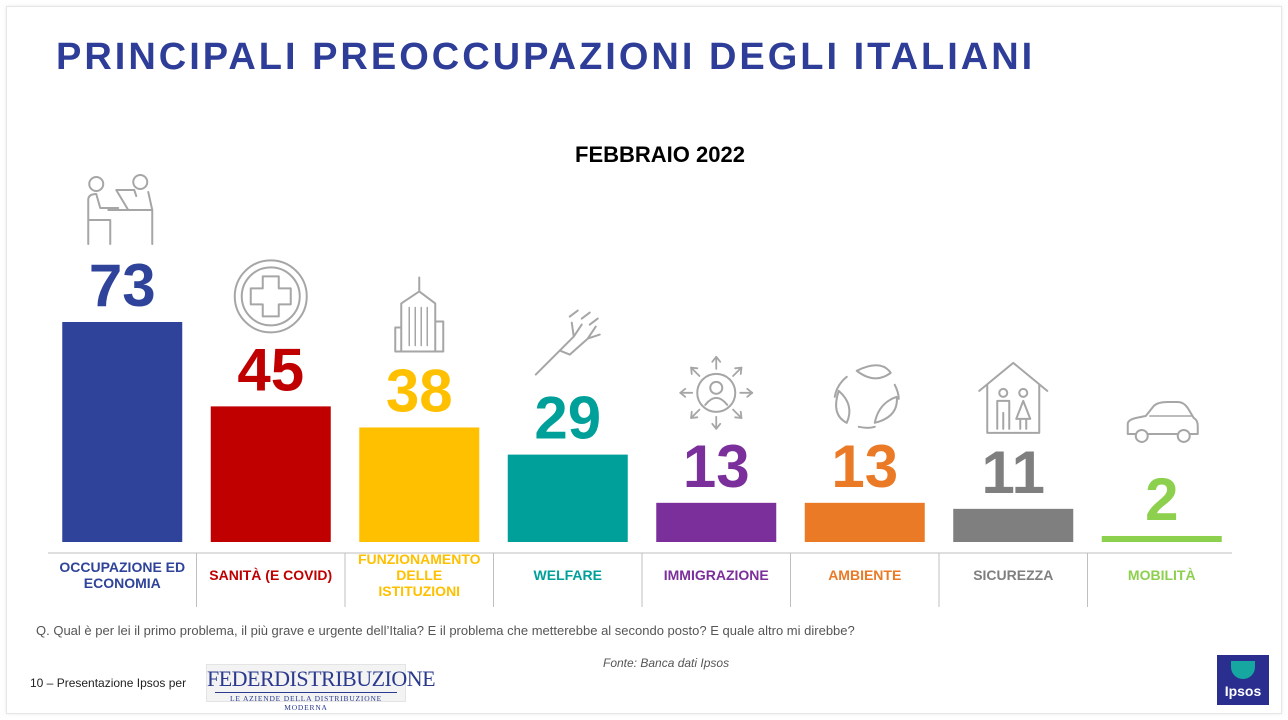  What do you see at coordinates (567, 342) in the screenshot?
I see `helping-hands-icon` at bounding box center [567, 342].